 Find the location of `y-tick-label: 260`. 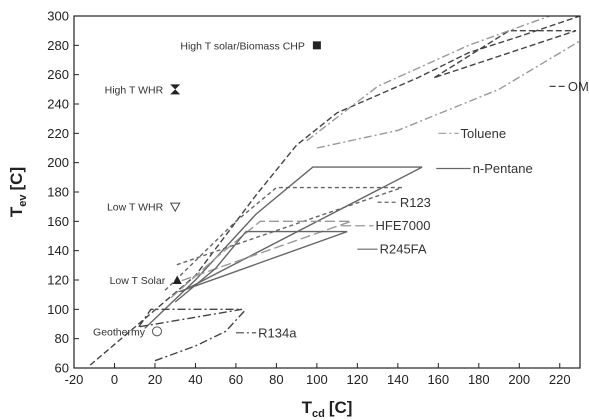

y-tick-label: 260 is located at coordinates (58, 74).